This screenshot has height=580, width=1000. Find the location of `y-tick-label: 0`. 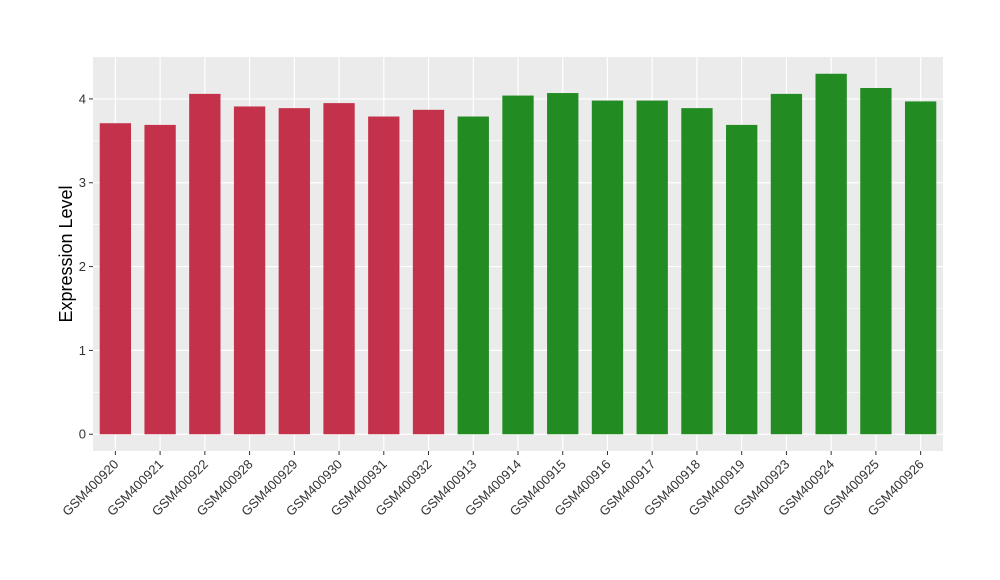

y-tick-label: 0 is located at coordinates (82, 434).